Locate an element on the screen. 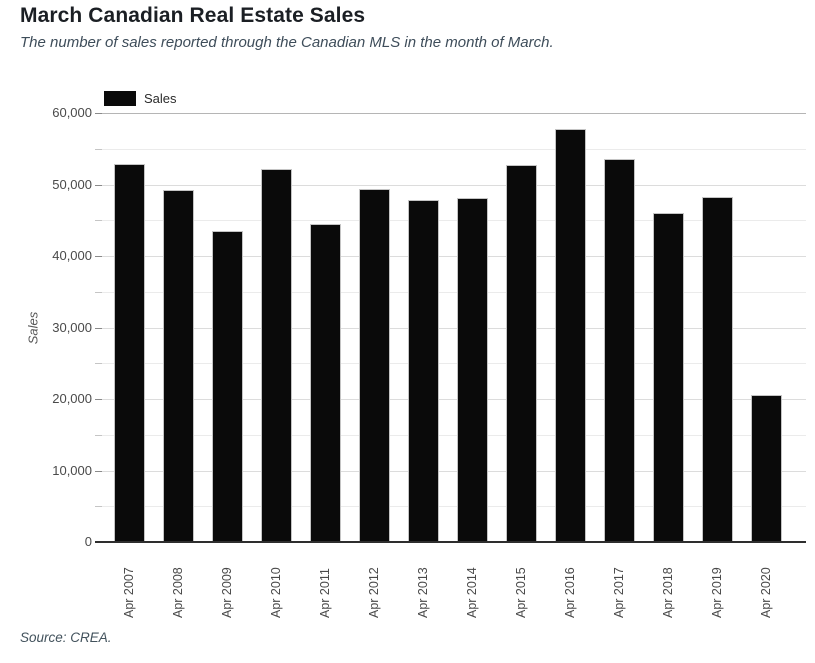 The height and width of the screenshot is (663, 815). x-tick-label-apr-2016: Apr 2016 is located at coordinates (570, 592).